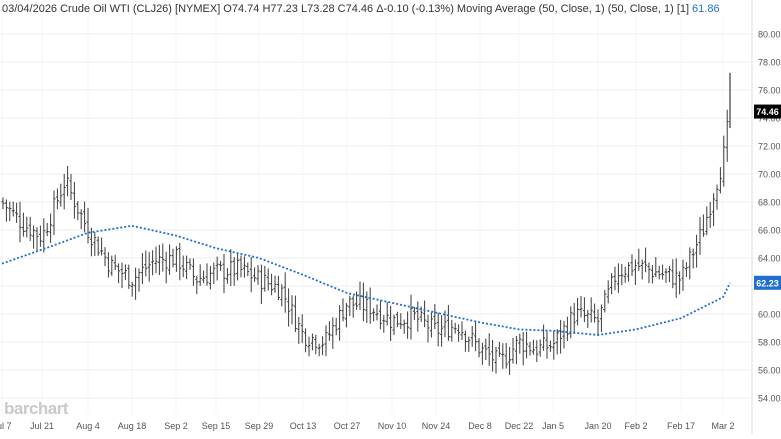 The width and height of the screenshot is (781, 439). Describe the element at coordinates (769, 35) in the screenshot. I see `y-tick-label: 80.00` at that location.